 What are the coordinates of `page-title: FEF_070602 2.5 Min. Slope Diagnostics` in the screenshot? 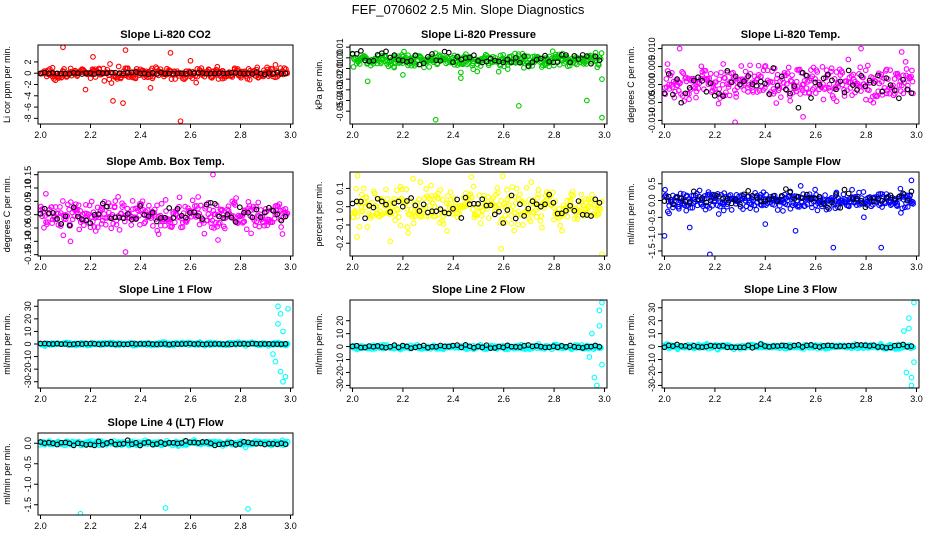 It's located at (468, 9).